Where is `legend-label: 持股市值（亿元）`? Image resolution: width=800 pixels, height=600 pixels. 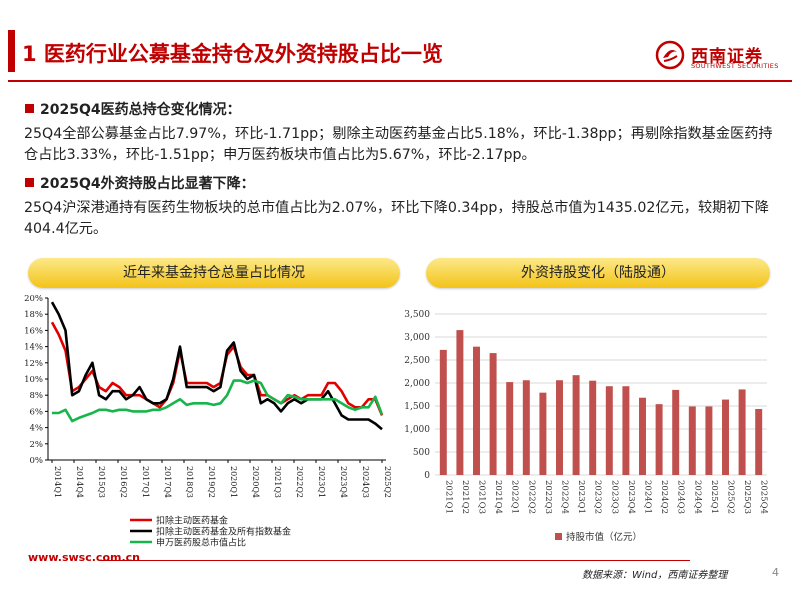 legend-label: 持股市值（亿元） is located at coordinates (604, 537).